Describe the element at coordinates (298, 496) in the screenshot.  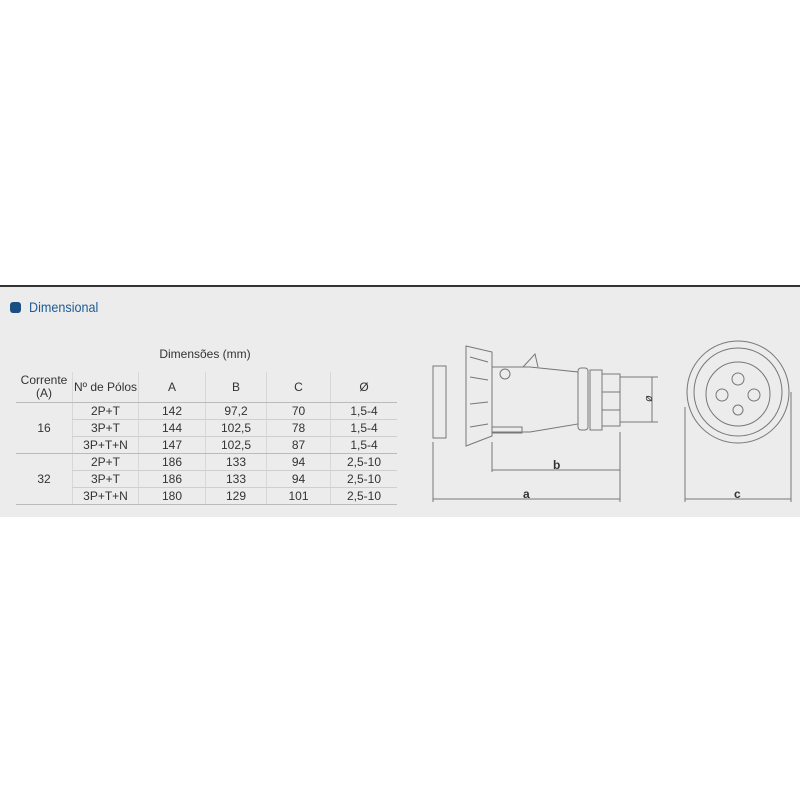
I see `table-cell: 101` at that location.